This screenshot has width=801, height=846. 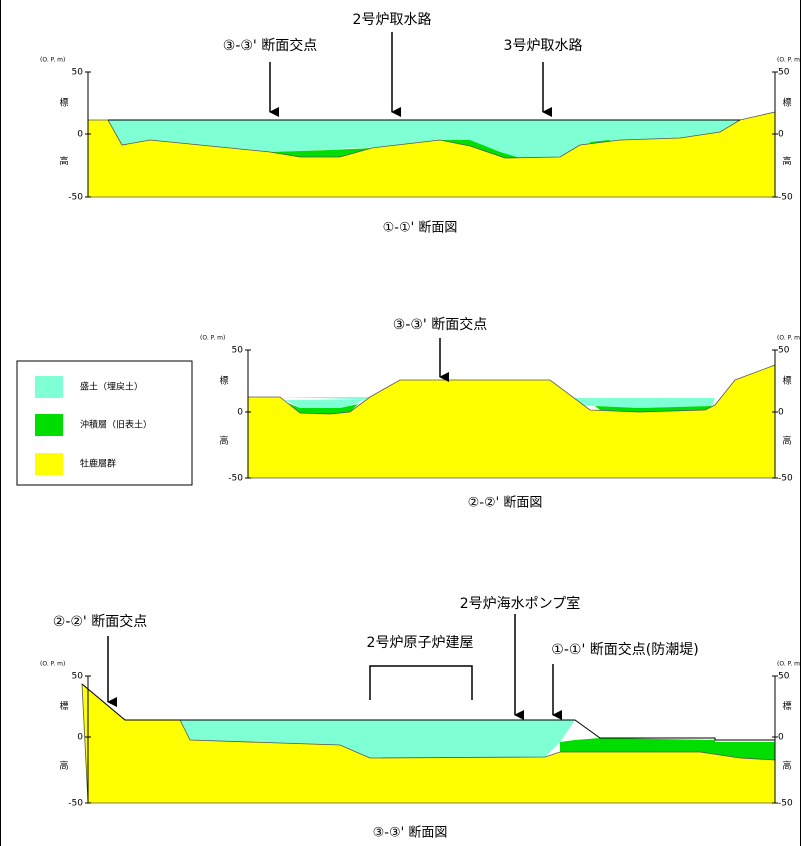 I want to click on bracket, so click(x=421, y=682).